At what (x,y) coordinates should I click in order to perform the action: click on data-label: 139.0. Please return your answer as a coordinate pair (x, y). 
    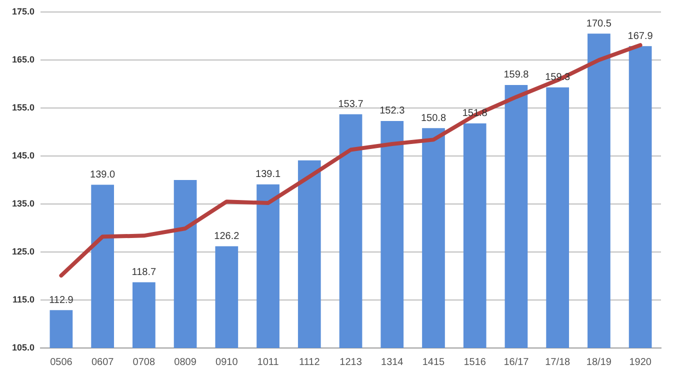
    Looking at the image, I should click on (103, 175).